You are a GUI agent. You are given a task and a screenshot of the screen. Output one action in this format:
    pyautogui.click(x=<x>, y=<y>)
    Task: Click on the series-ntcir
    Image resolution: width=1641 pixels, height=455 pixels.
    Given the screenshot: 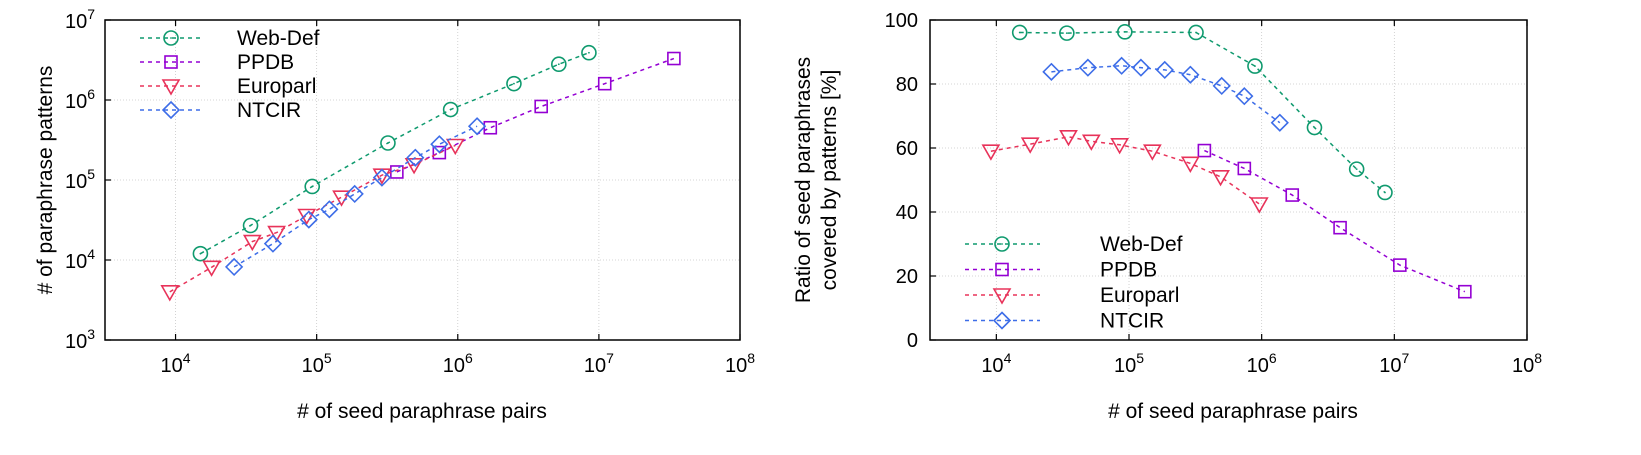 What is the action you would take?
    pyautogui.click(x=355, y=197)
    